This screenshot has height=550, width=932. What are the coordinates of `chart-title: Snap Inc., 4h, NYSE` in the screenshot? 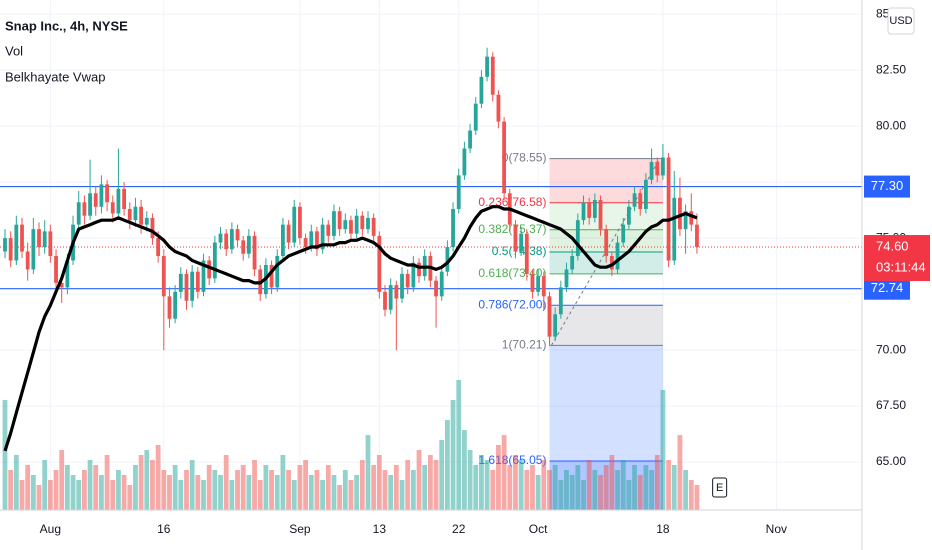 It's located at (66, 25).